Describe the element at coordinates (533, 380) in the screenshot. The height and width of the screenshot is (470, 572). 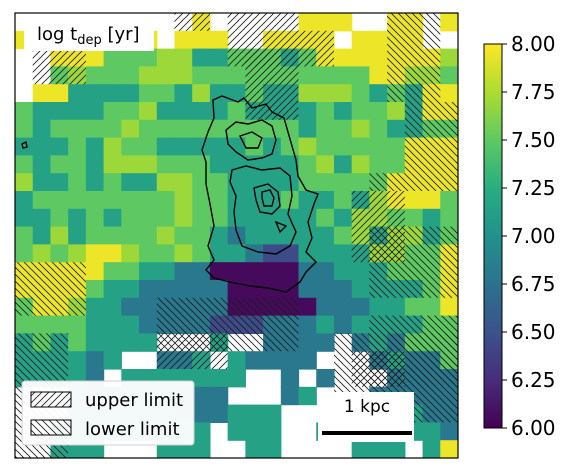
I see `colorbar-tick-label: 6.25` at that location.